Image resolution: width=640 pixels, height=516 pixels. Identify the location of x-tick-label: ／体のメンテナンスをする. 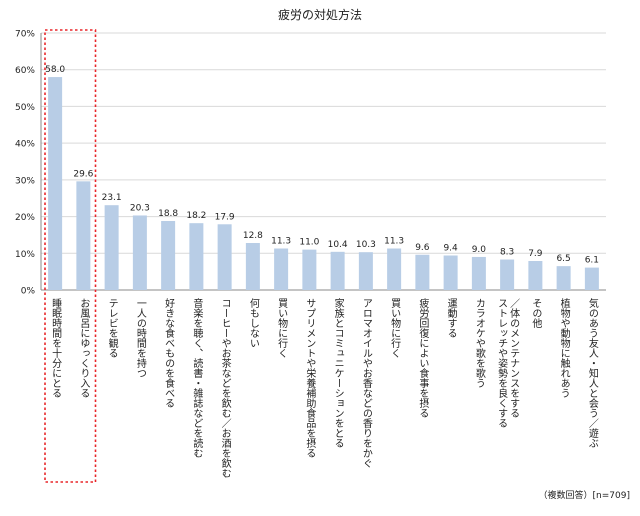
(514, 358).